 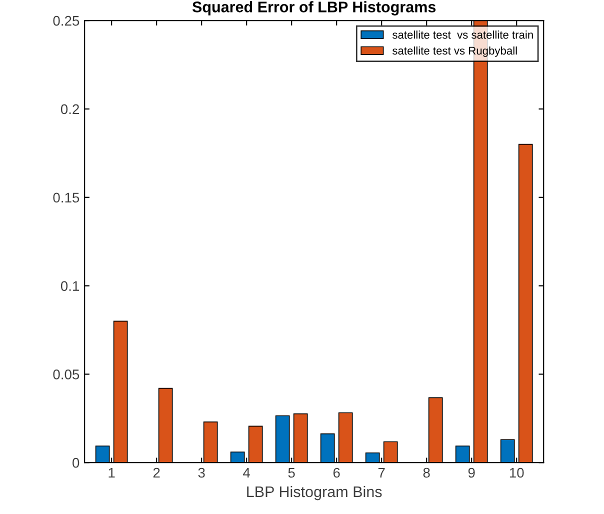 What do you see at coordinates (201, 473) in the screenshot?
I see `x-tick-label: 3` at bounding box center [201, 473].